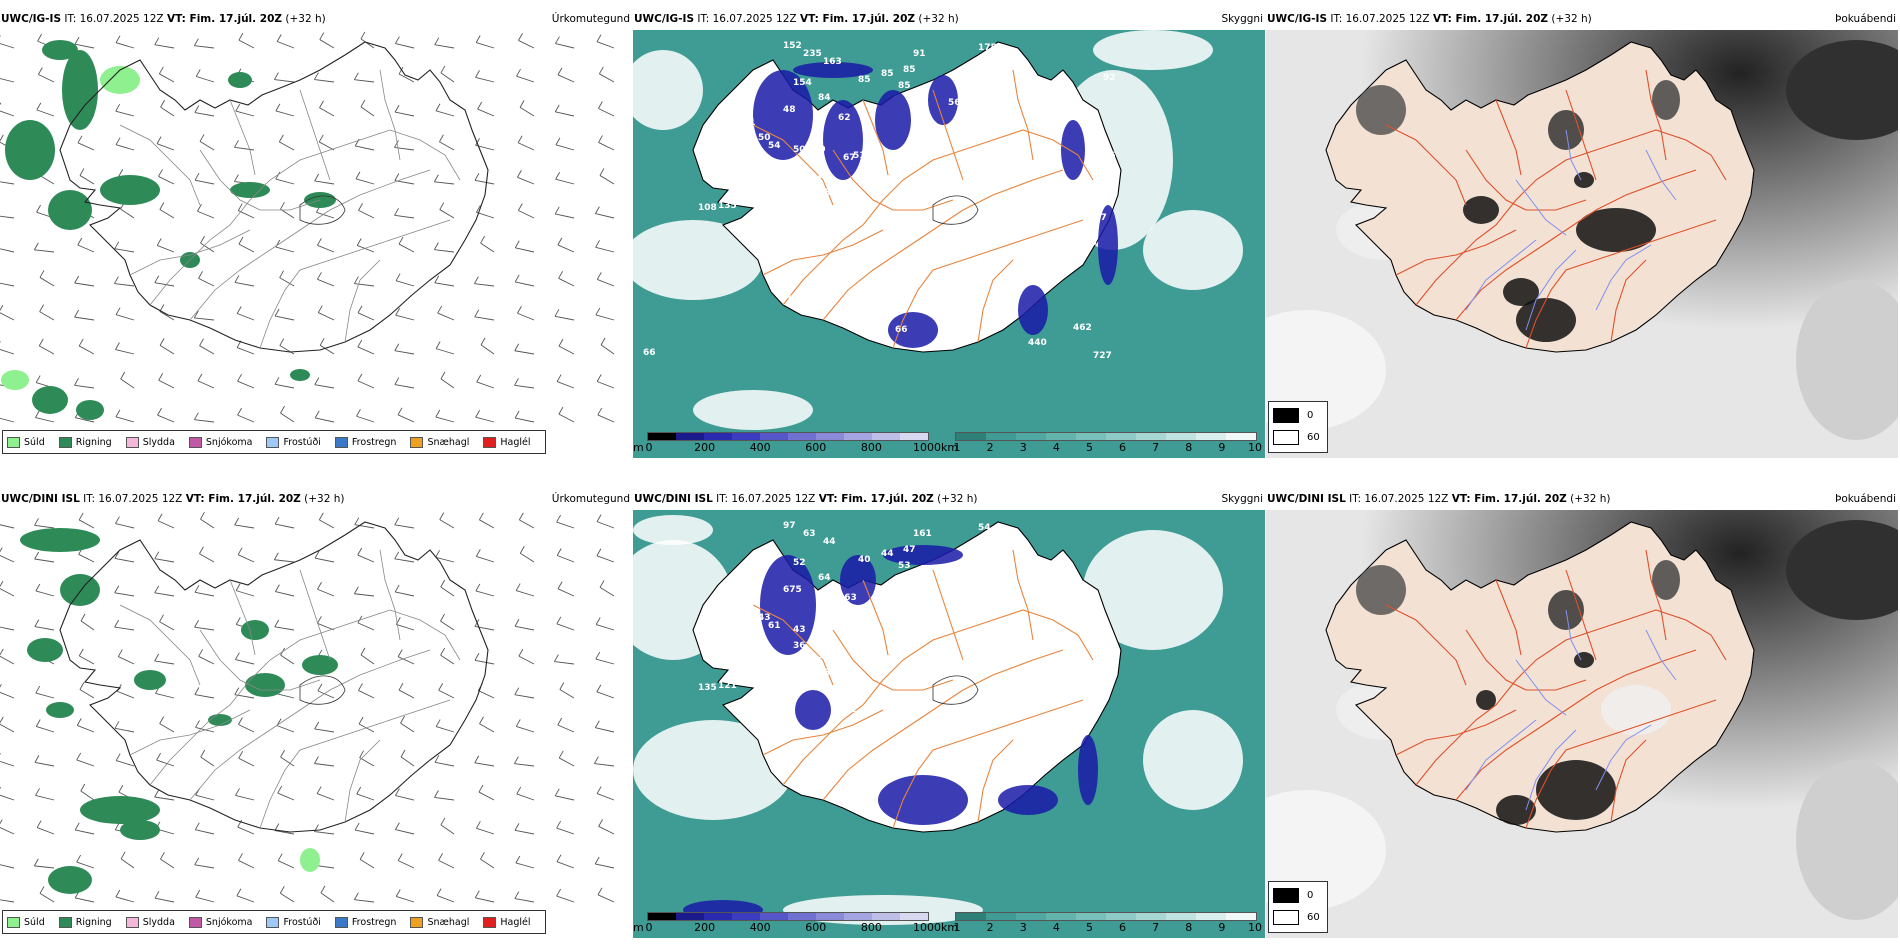 The height and width of the screenshot is (950, 1900). What do you see at coordinates (85, 922) in the screenshot?
I see `legend-item: Rigning` at bounding box center [85, 922].